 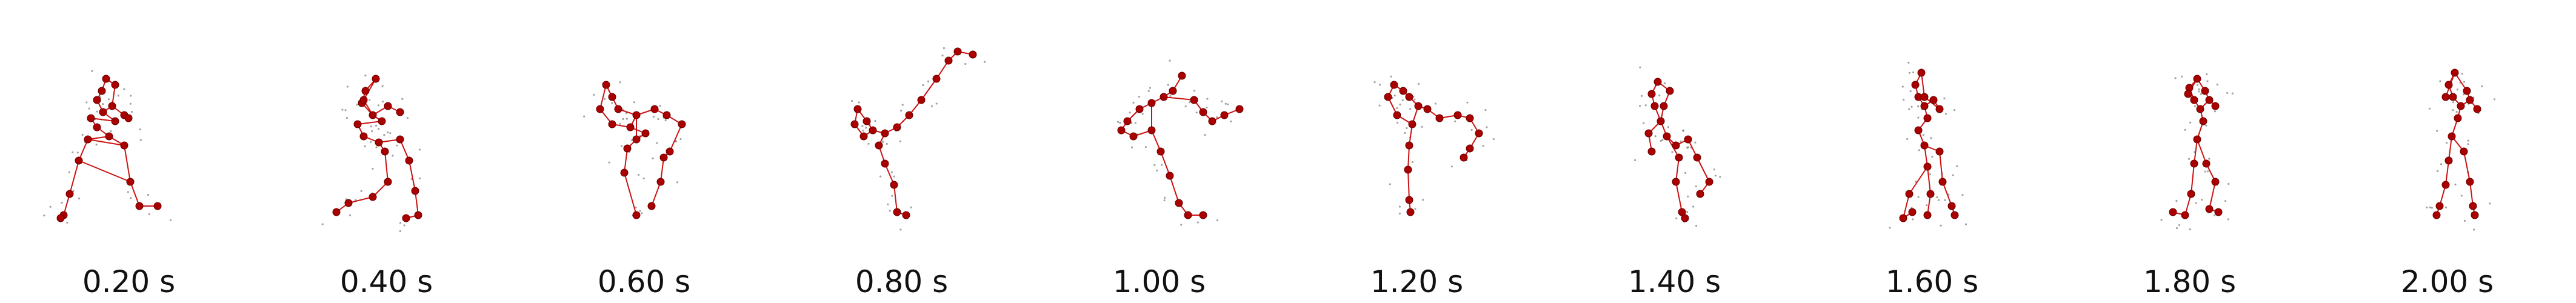 I want to click on pose-frame: 0.80 s, so click(x=902, y=151).